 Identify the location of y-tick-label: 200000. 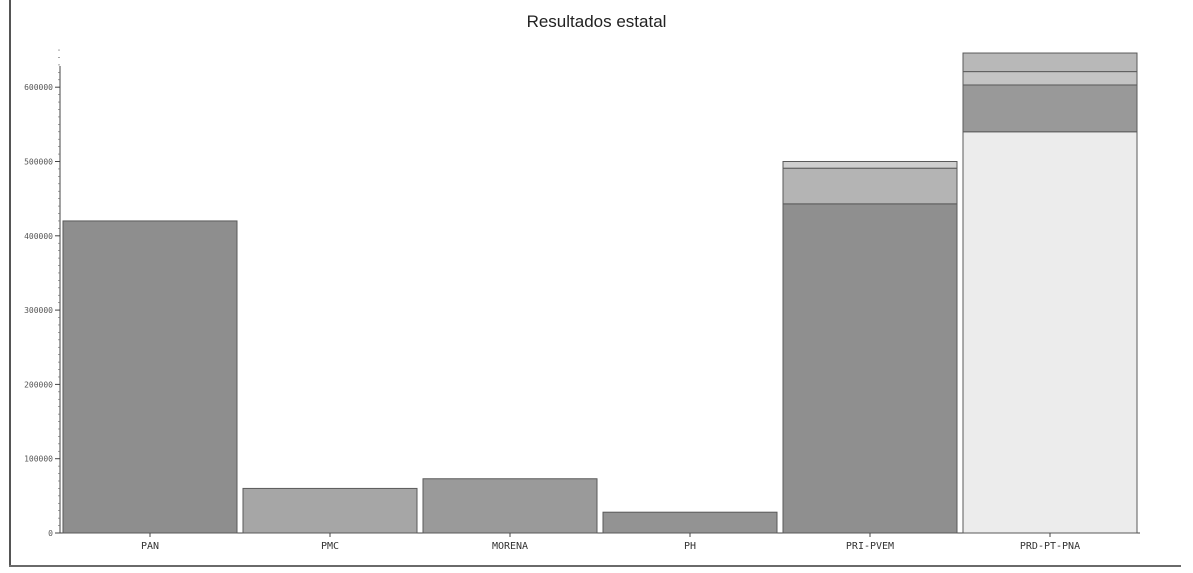
(38, 384).